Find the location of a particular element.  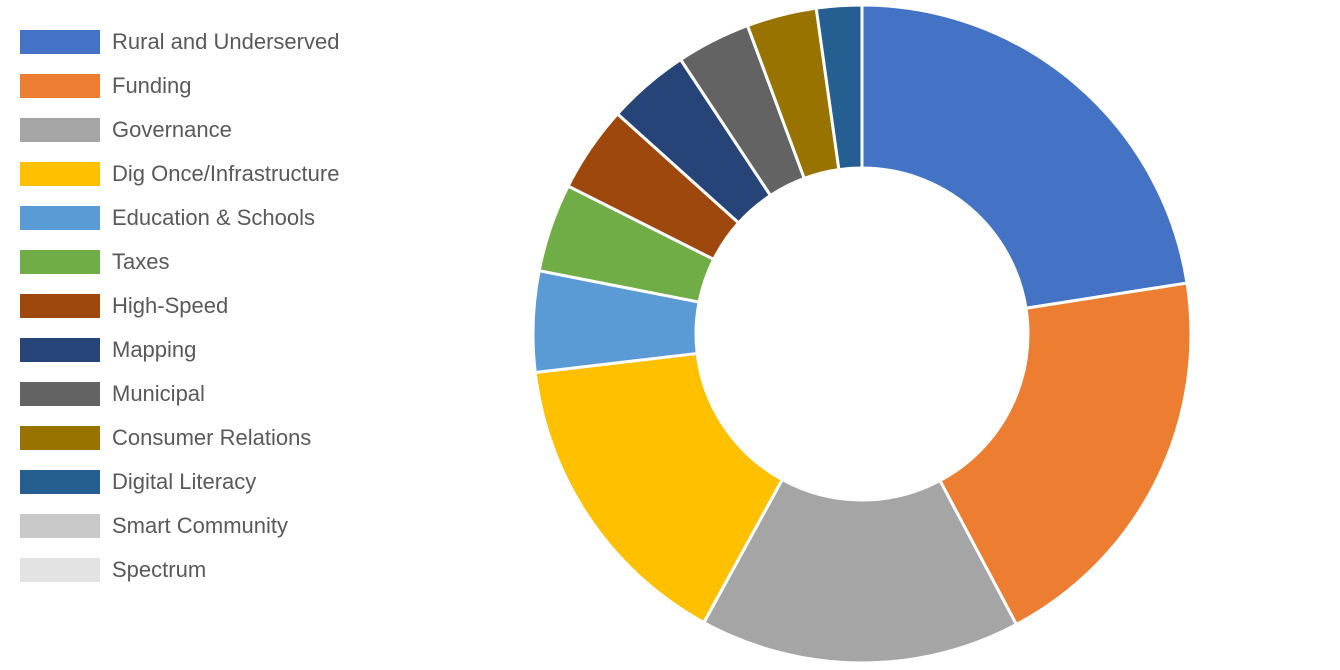

legend-label: Digital Literacy is located at coordinates (184, 481).